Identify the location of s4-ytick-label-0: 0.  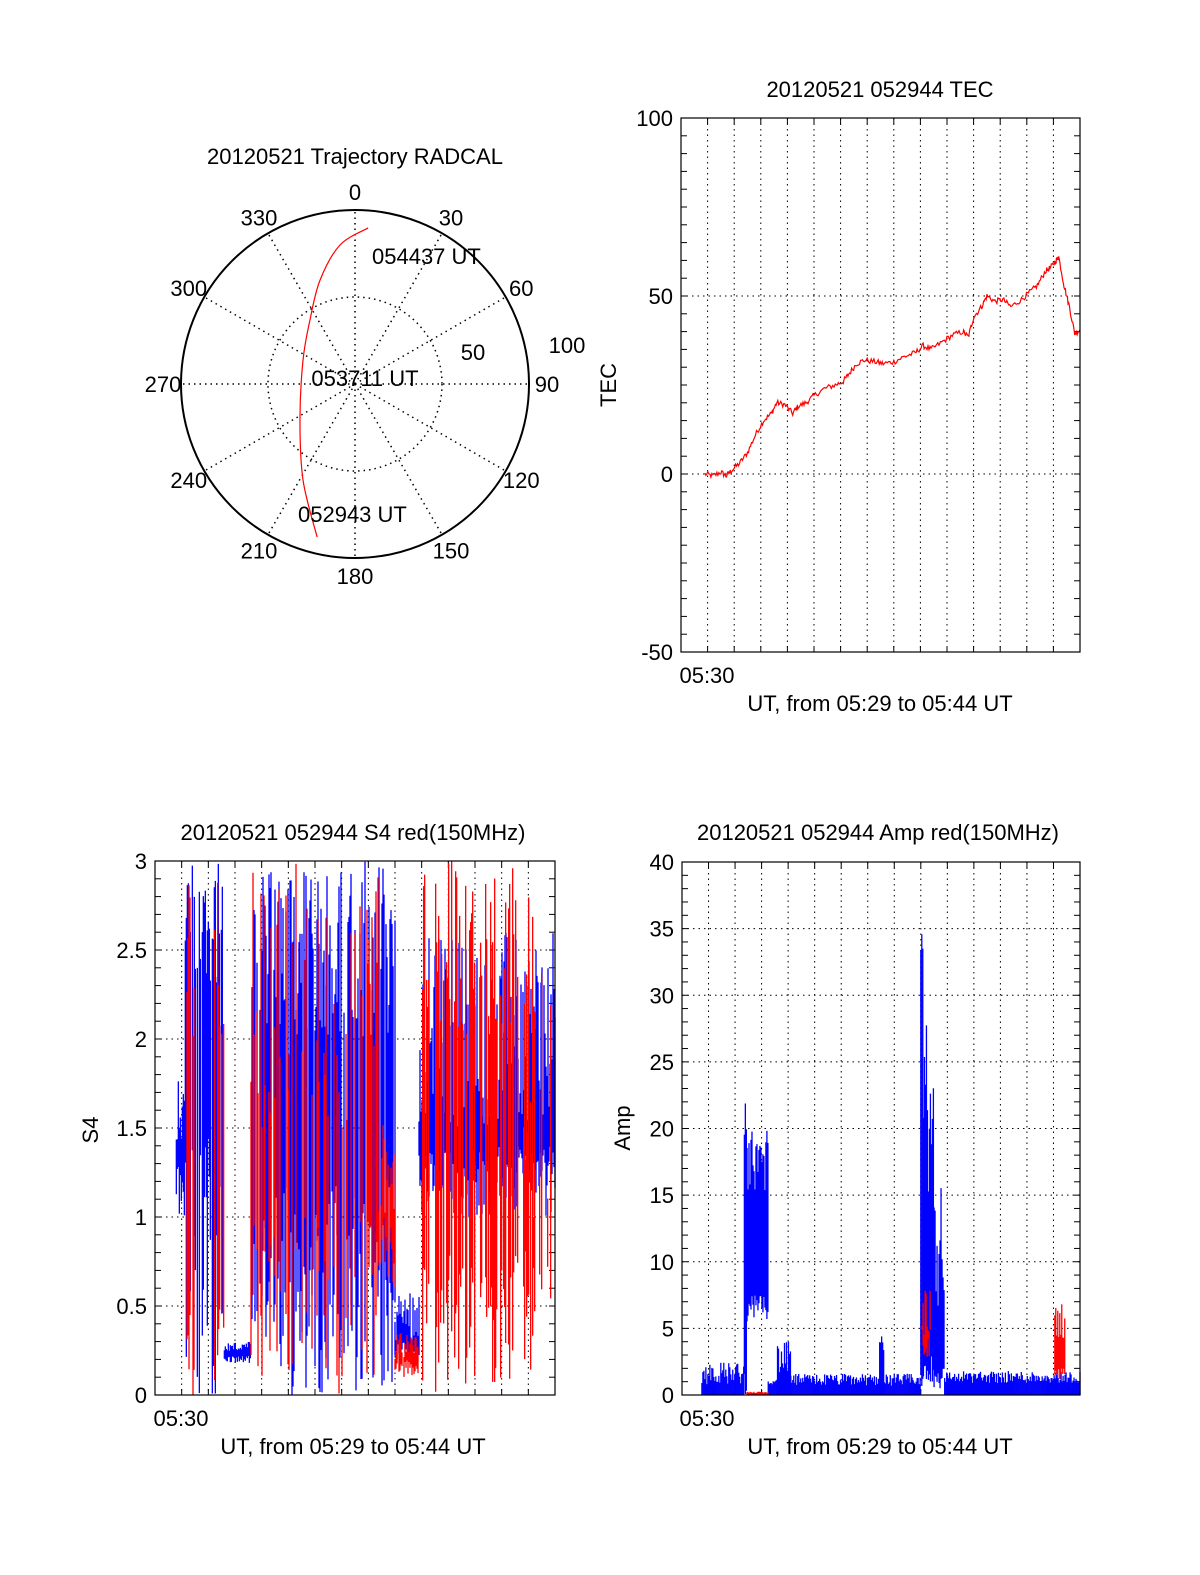
(141, 1395).